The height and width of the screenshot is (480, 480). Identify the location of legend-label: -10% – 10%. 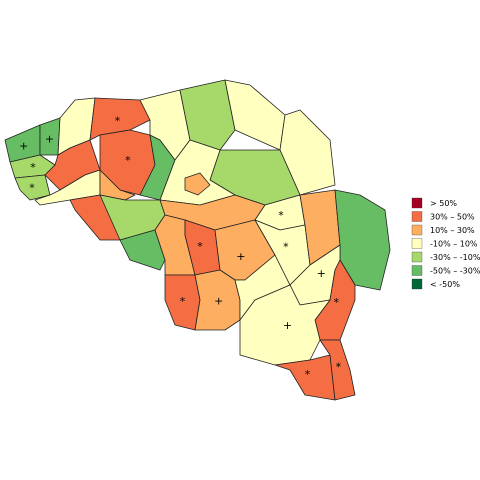
(454, 244).